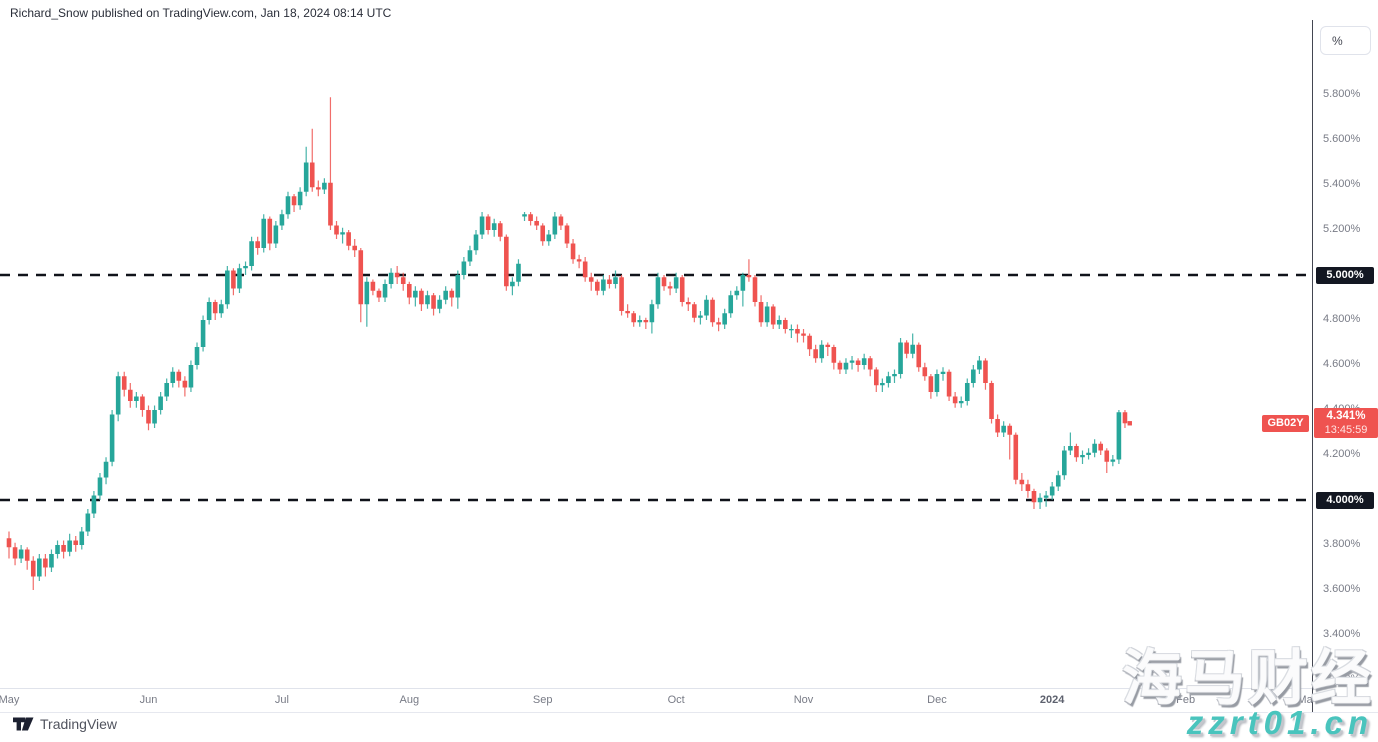 This screenshot has width=1378, height=742. What do you see at coordinates (689, 700) in the screenshot?
I see `time-axis: May Jun Jul Aug Sep Oct Nov Dec 2024 Feb Mar` at bounding box center [689, 700].